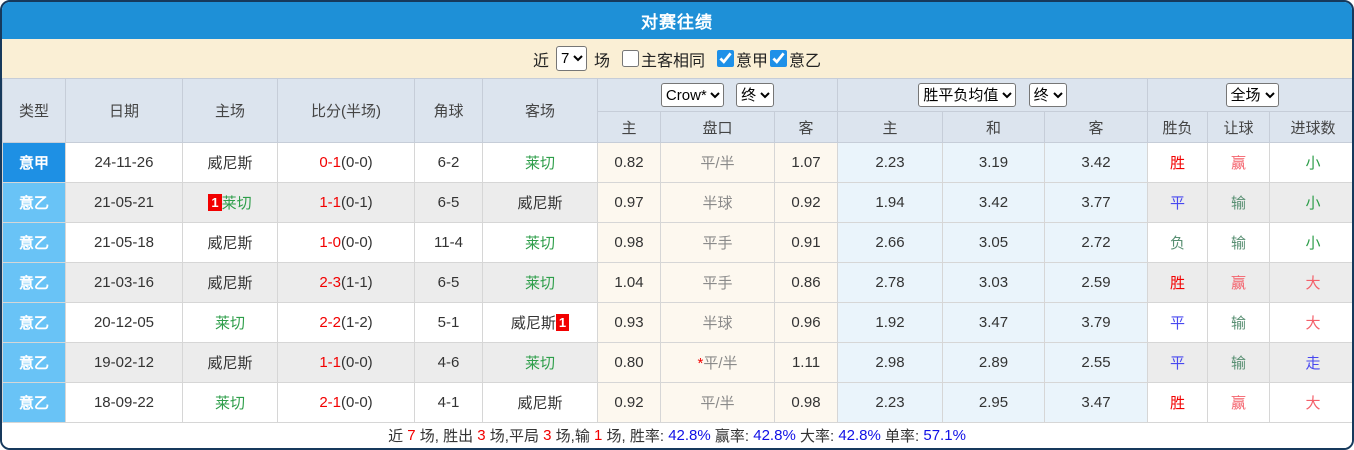  Describe the element at coordinates (448, 322) in the screenshot. I see `corners-cell: 5-1` at that location.